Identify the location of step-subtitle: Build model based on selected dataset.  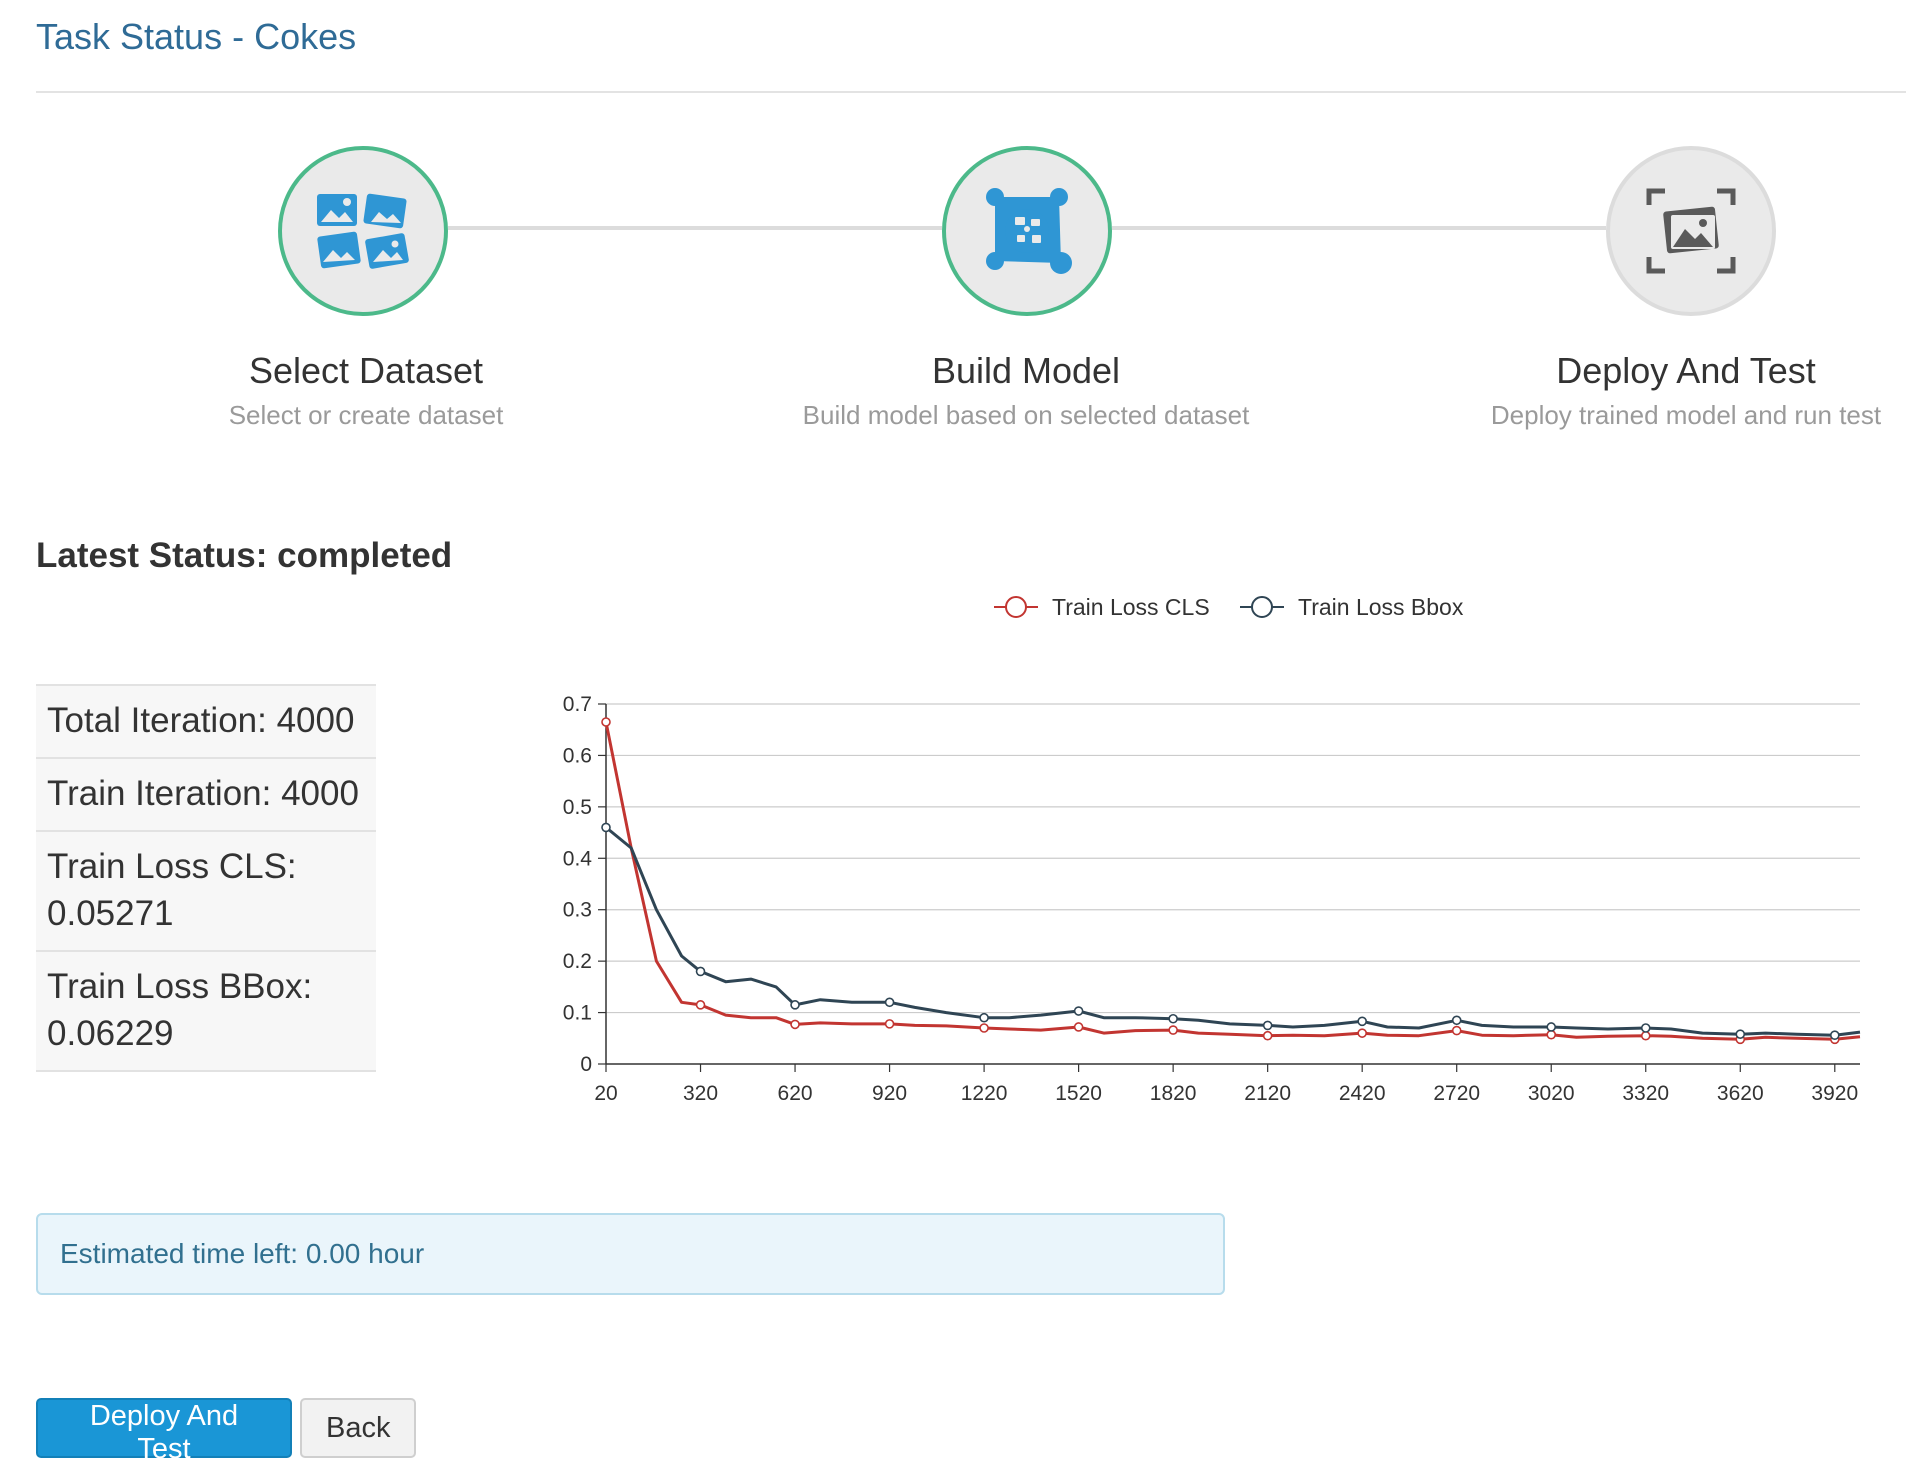
(1026, 415).